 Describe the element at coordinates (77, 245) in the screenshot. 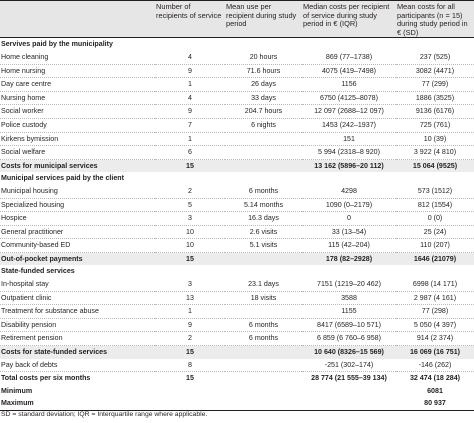

I see `row-label-cell: Community-based ED` at that location.